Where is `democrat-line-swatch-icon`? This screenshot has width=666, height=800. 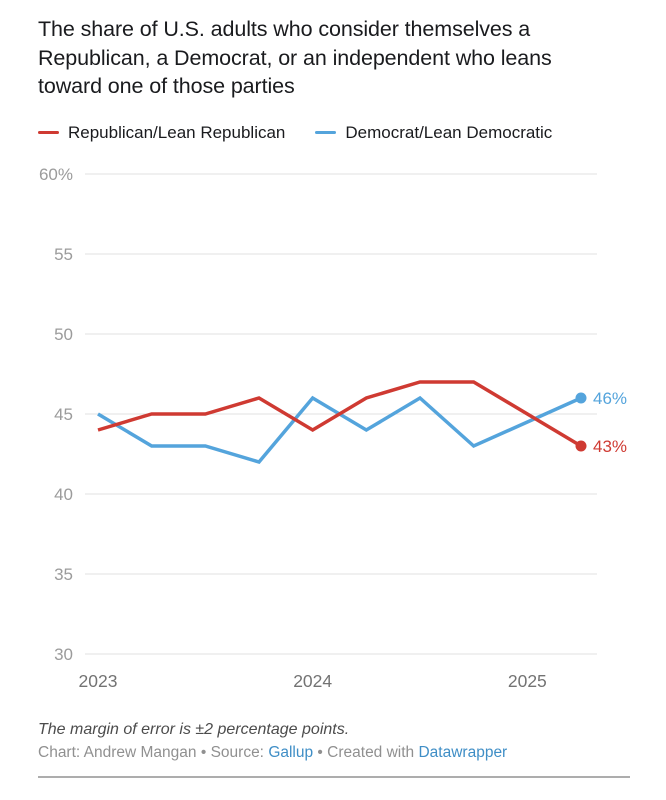 democrat-line-swatch-icon is located at coordinates (326, 132).